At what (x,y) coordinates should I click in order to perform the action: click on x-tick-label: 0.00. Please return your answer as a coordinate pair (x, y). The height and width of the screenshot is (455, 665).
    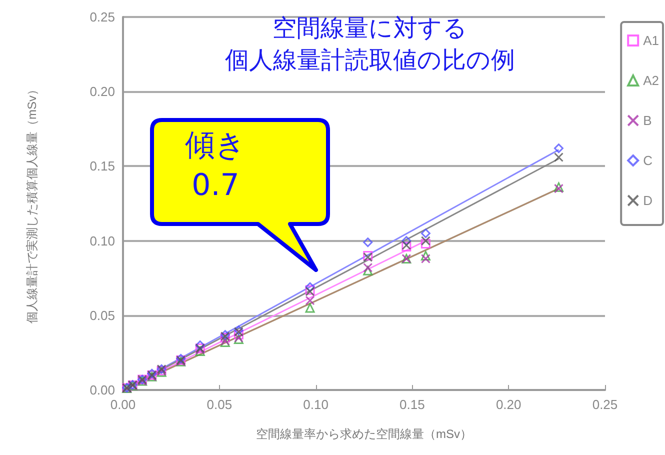
    Looking at the image, I should click on (123, 404).